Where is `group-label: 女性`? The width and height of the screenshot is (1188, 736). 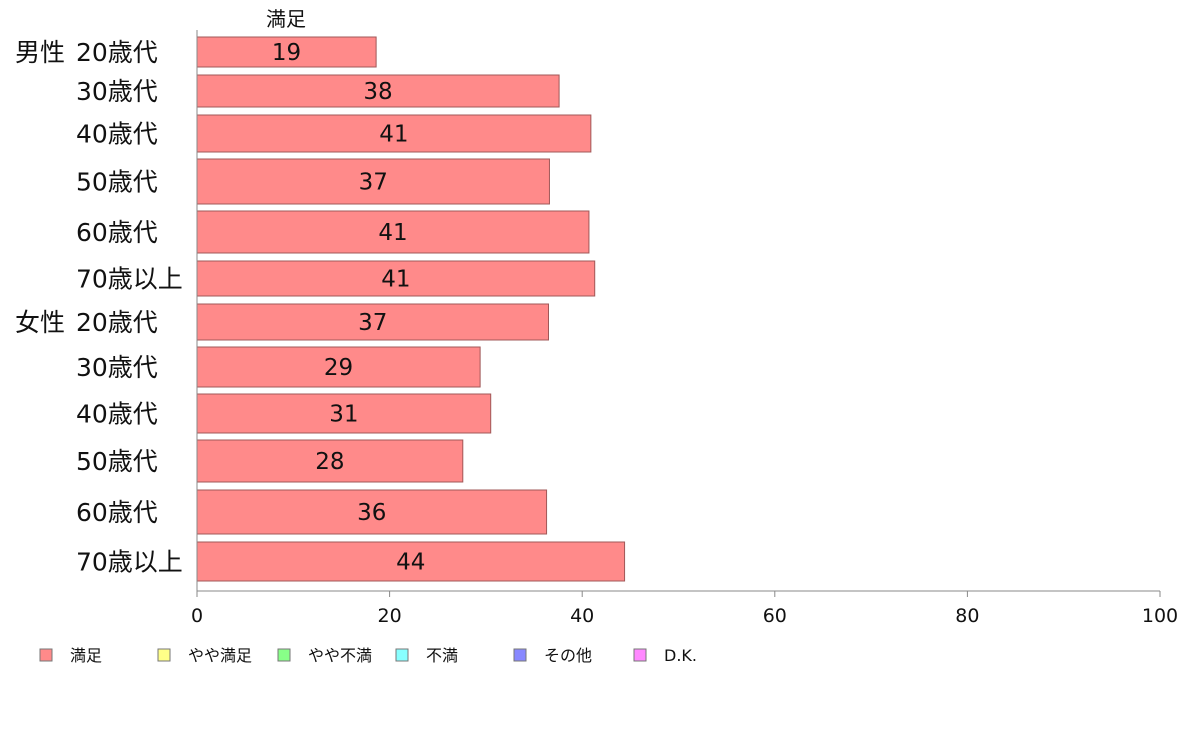 group-label: 女性 is located at coordinates (40, 322).